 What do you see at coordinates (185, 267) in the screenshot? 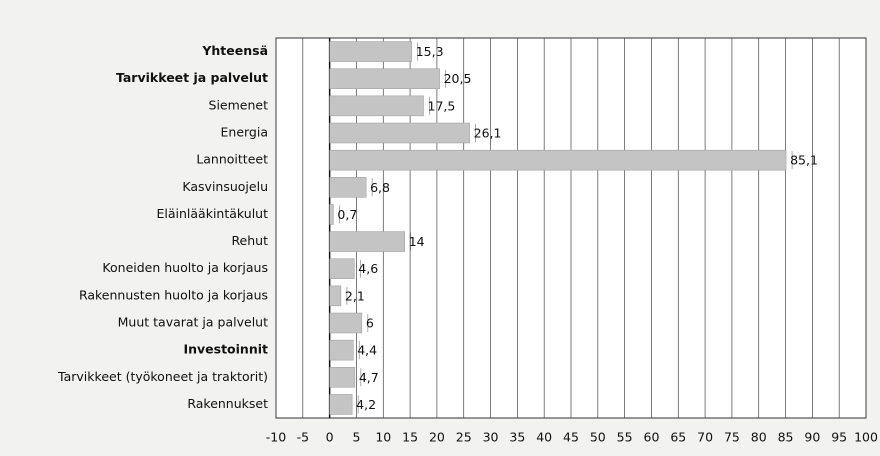
I see `y-tick-label: Koneiden huolto ja korjaus` at bounding box center [185, 267].